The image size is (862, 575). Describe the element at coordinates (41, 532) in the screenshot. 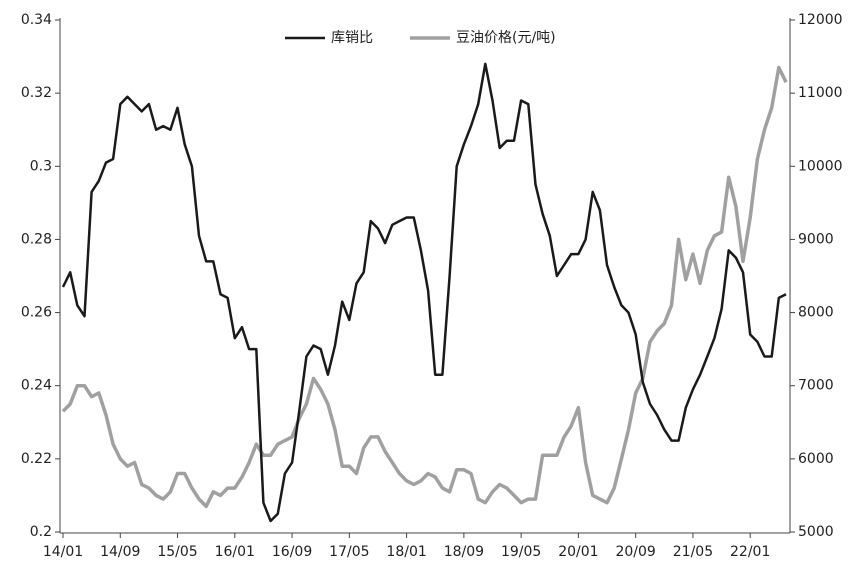

I see `y-tick-label: 0.2` at that location.